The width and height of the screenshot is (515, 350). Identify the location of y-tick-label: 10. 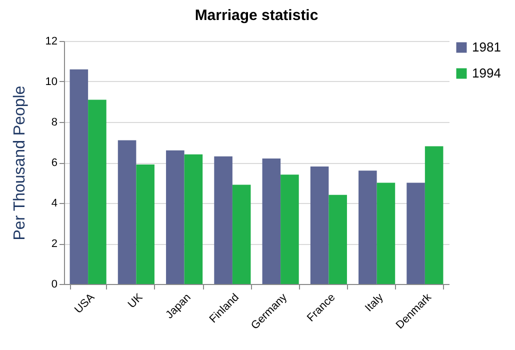
(51, 82).